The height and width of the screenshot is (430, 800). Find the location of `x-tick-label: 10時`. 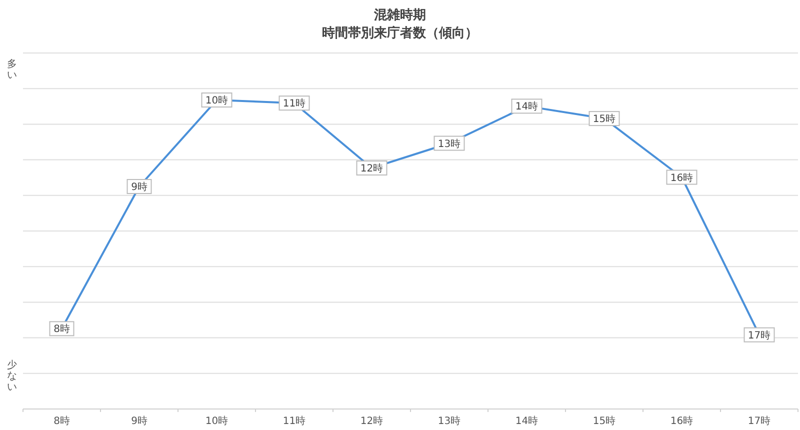

x-tick-label: 10時 is located at coordinates (216, 421).